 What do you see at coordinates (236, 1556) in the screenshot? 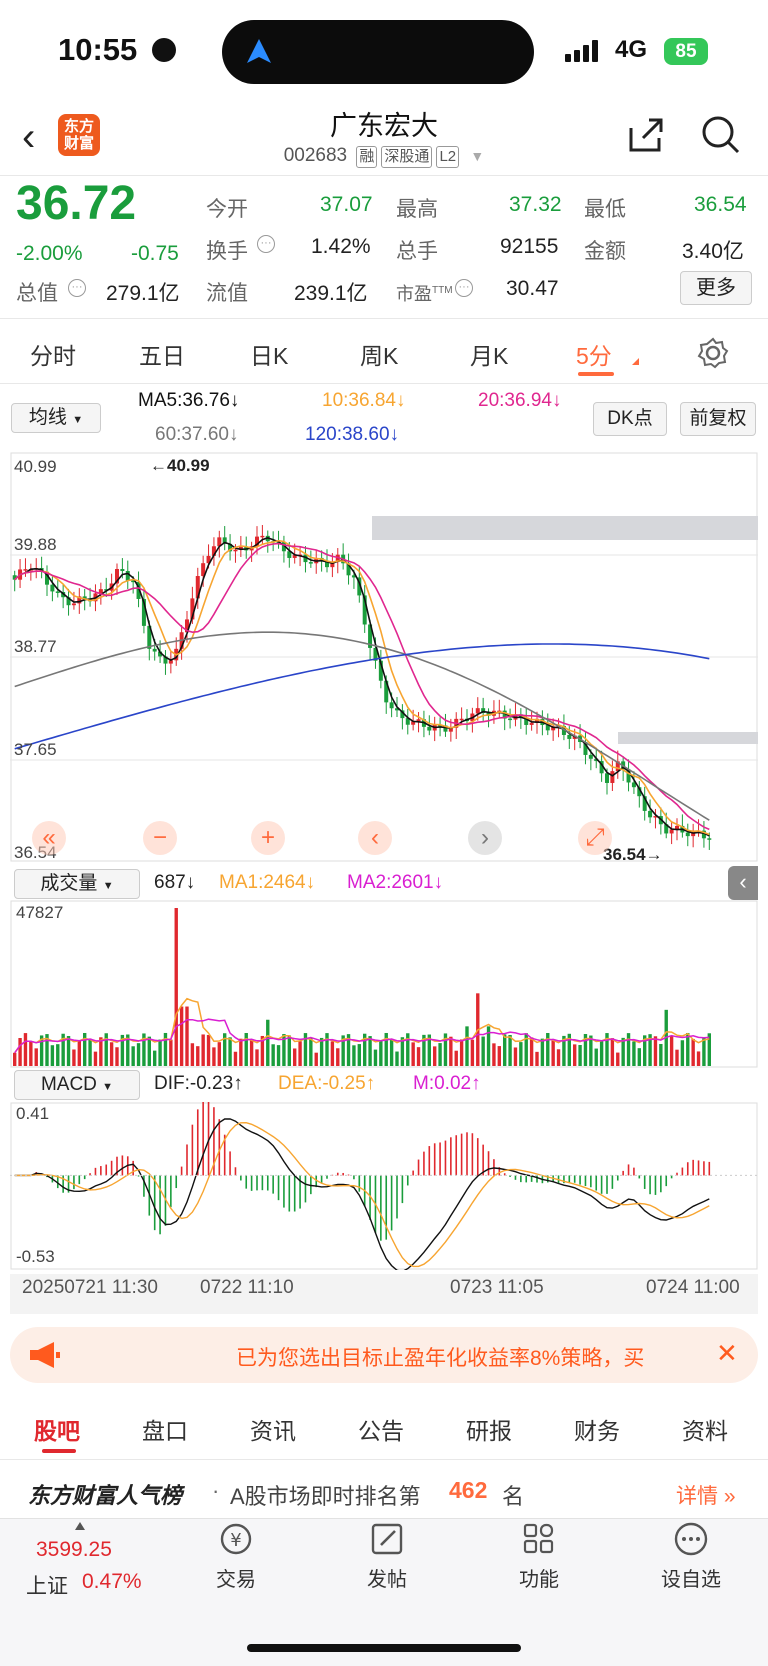
I see `nav-trade: ¥ 交易` at bounding box center [236, 1556].